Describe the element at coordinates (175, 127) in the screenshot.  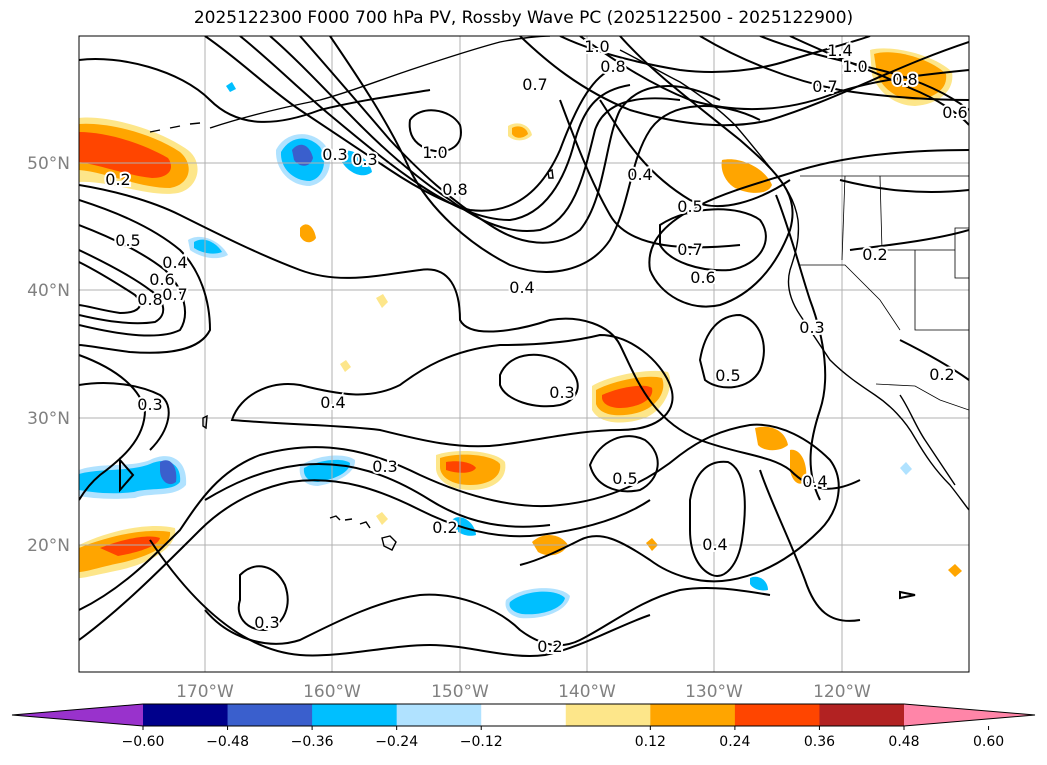
I see `aleutian-islands` at that location.